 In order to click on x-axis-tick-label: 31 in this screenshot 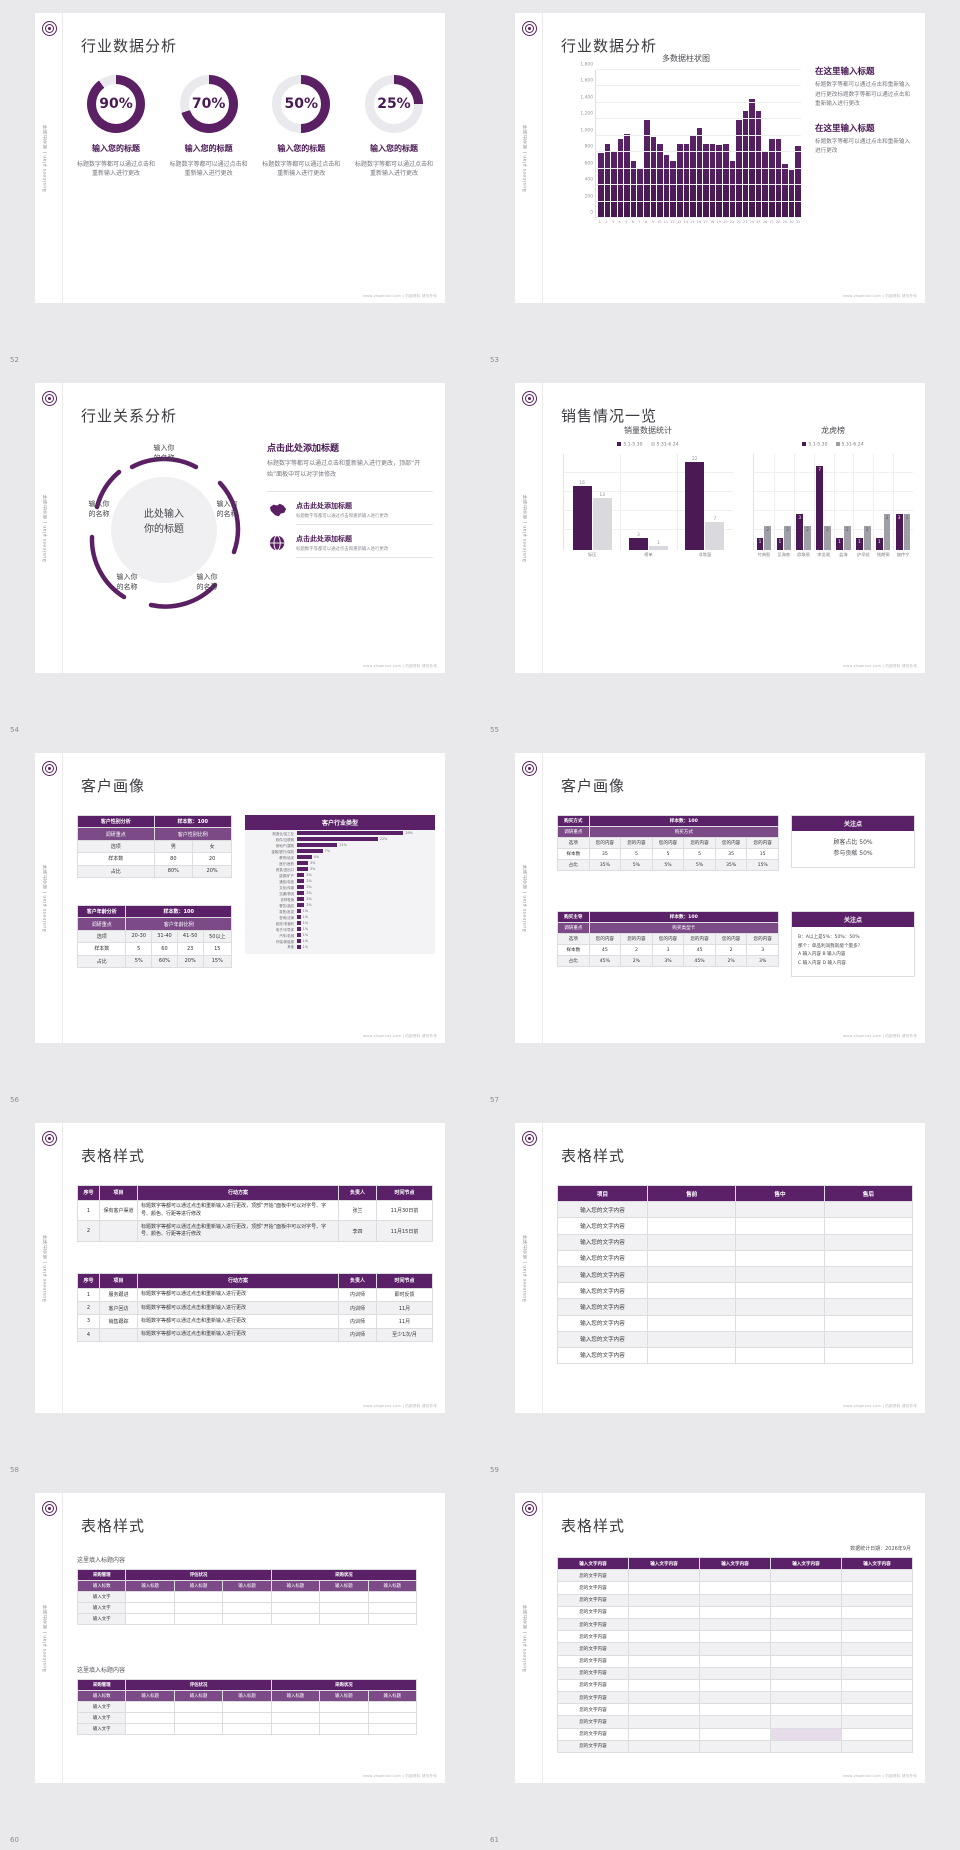, I will do `click(798, 222)`.